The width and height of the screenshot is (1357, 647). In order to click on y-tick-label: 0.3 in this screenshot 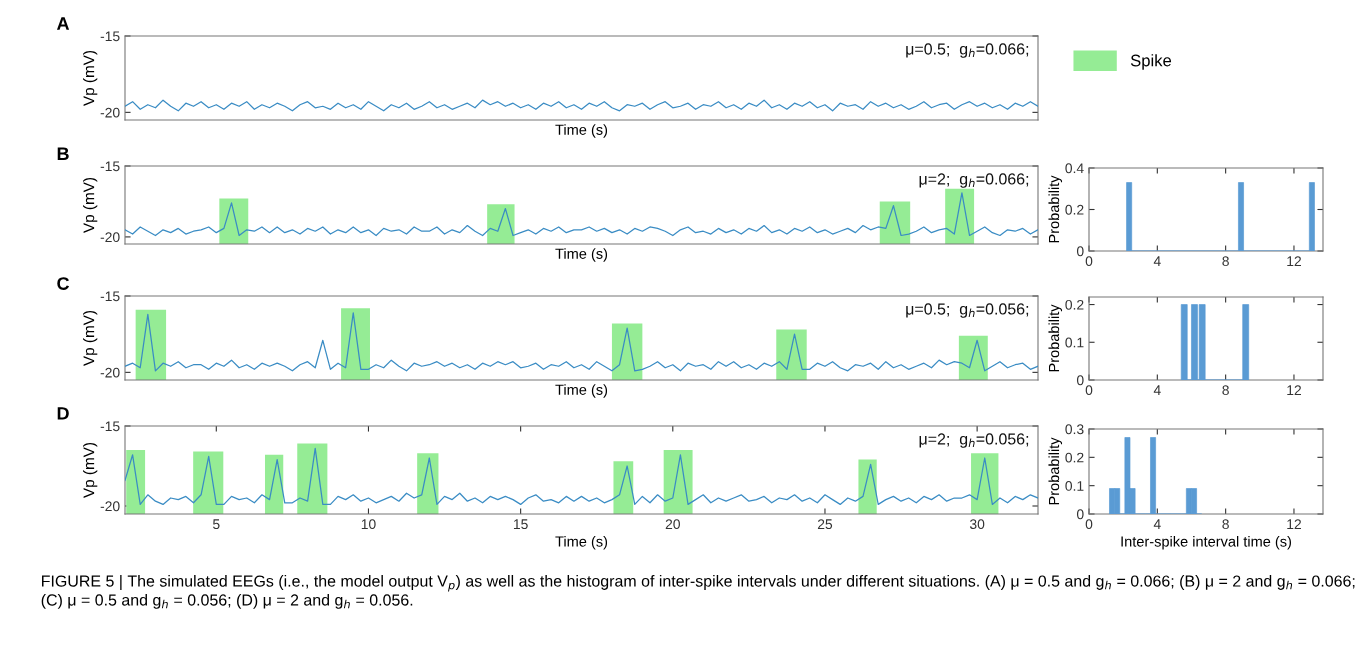, I will do `click(1074, 429)`.